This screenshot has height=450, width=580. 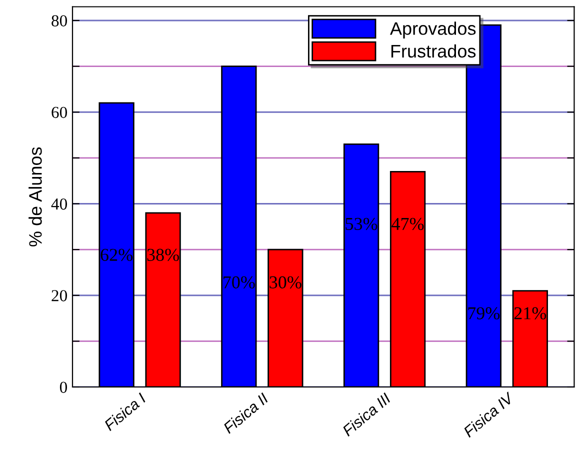 What do you see at coordinates (60, 112) in the screenshot?
I see `y-tick-label: 60` at bounding box center [60, 112].